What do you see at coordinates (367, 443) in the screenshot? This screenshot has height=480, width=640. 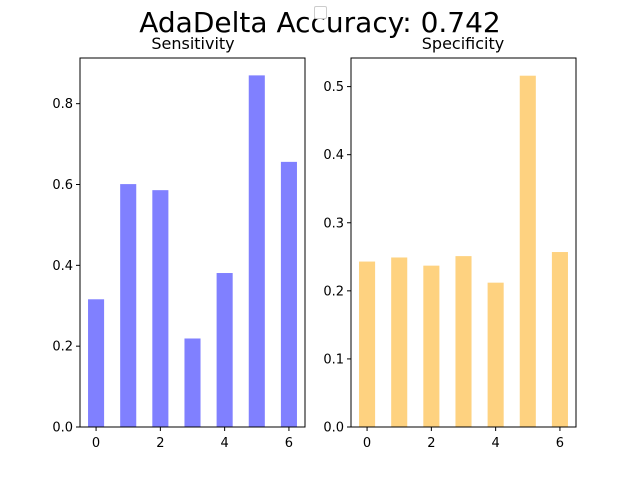 I see `specificity-xtick-label: 0` at bounding box center [367, 443].